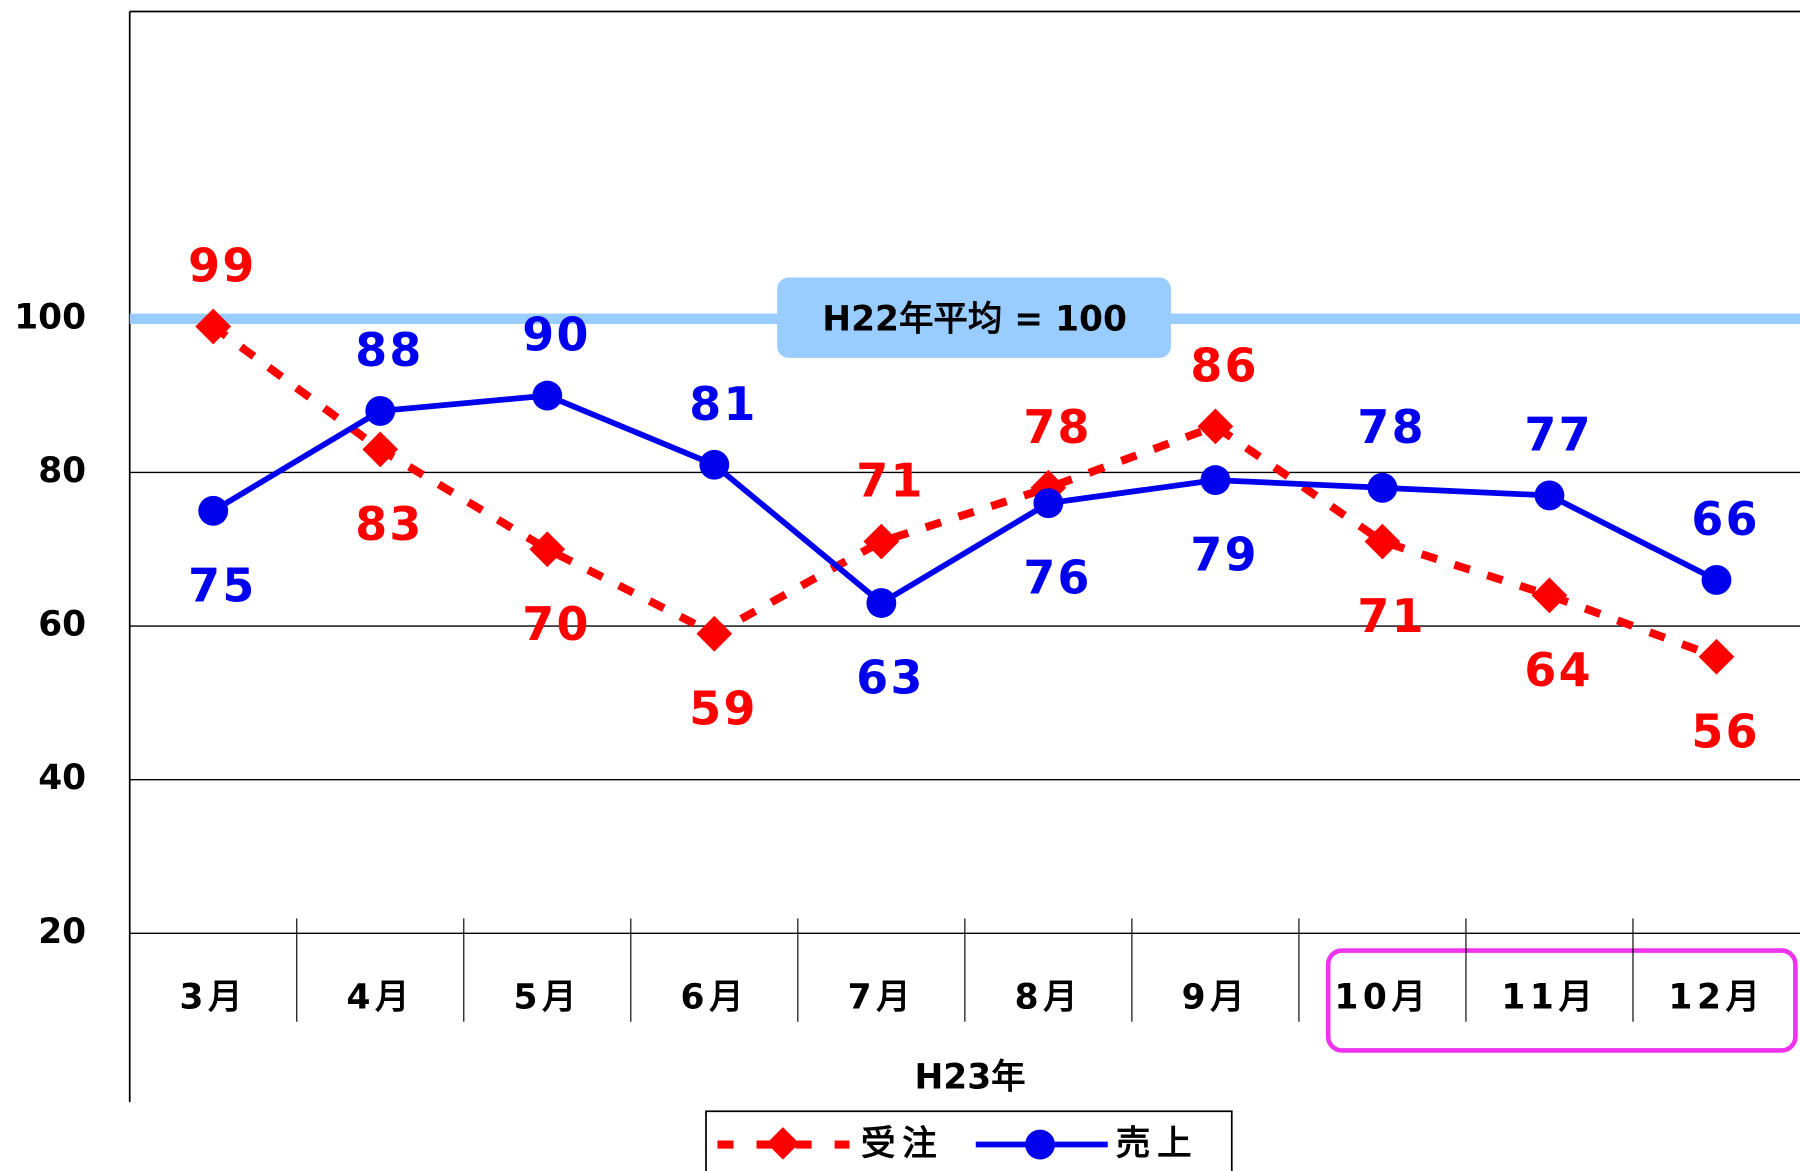 The image size is (1800, 1171). Describe the element at coordinates (1049, 997) in the screenshot. I see `x-tick-label: 8月` at that location.